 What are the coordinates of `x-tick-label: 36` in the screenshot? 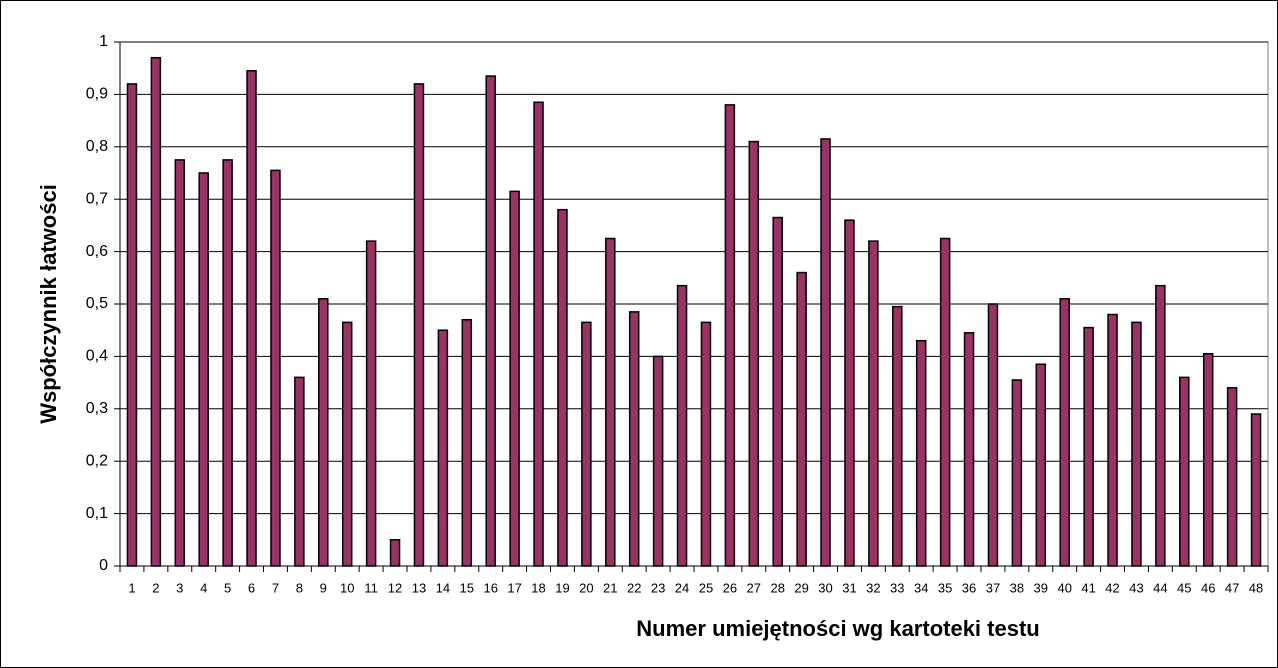 It's located at (969, 587).